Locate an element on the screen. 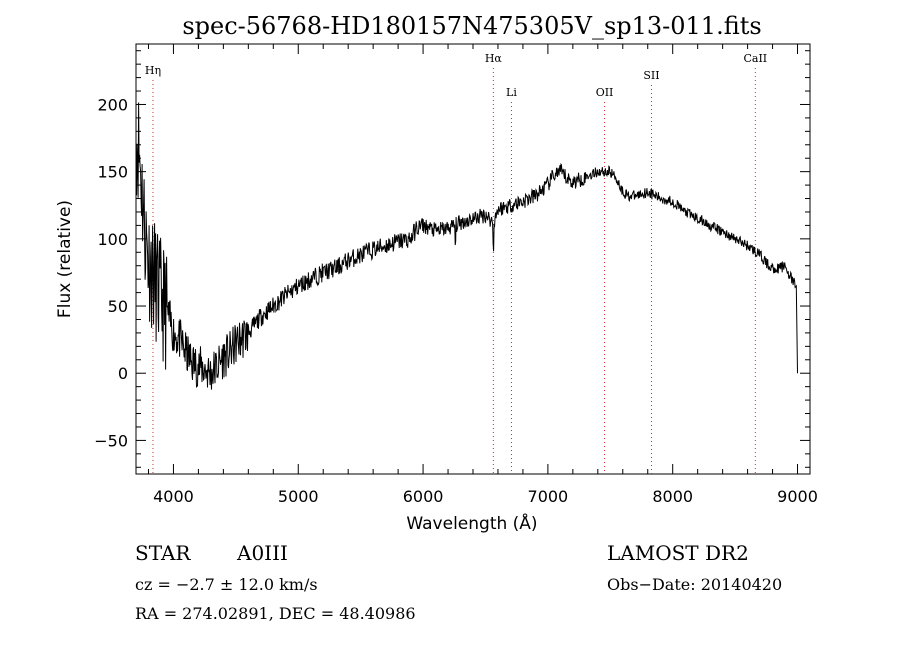 The width and height of the screenshot is (900, 650). object-type: STAR is located at coordinates (163, 553).